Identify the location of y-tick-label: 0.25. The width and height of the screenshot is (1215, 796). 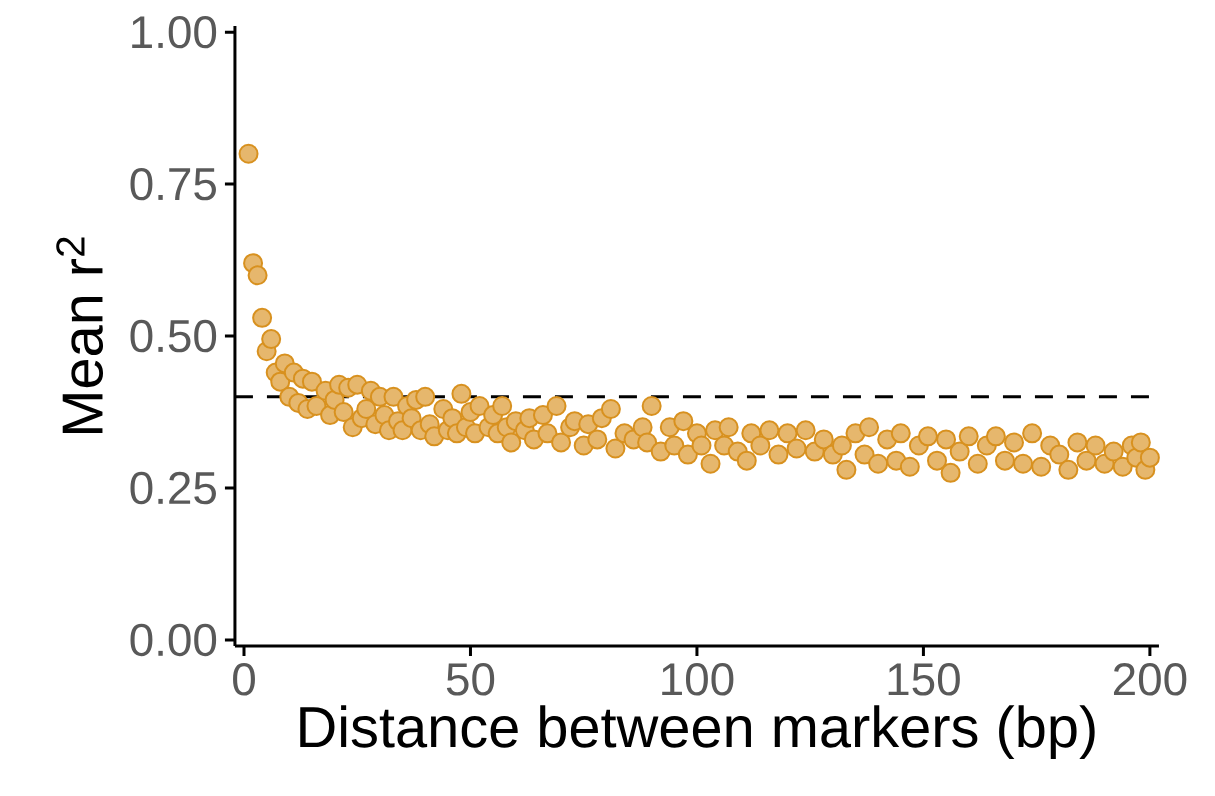
(173, 488).